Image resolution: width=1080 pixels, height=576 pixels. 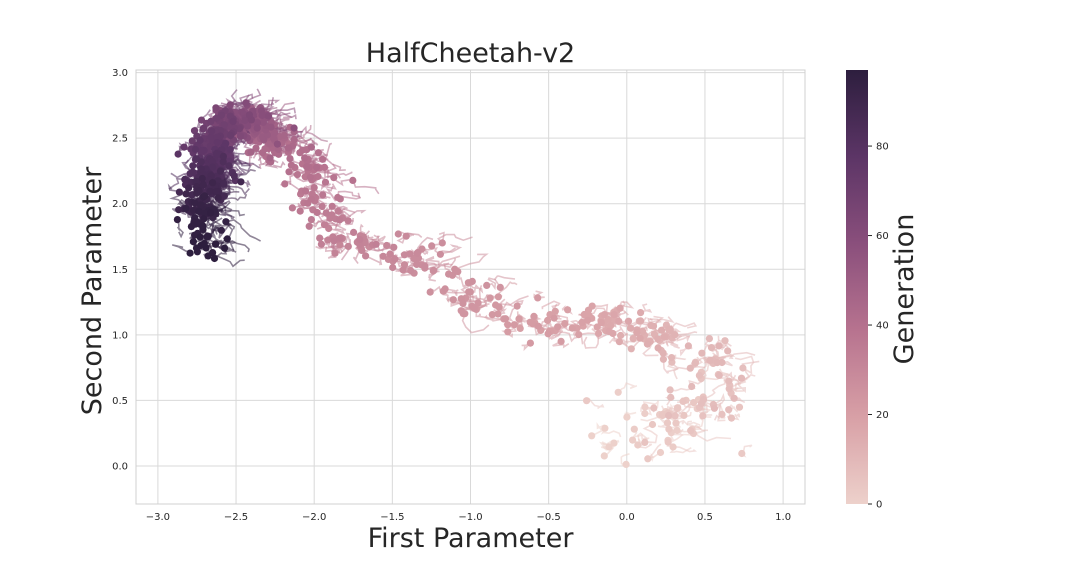 I want to click on y-tick-label: 0.0, so click(x=120, y=466).